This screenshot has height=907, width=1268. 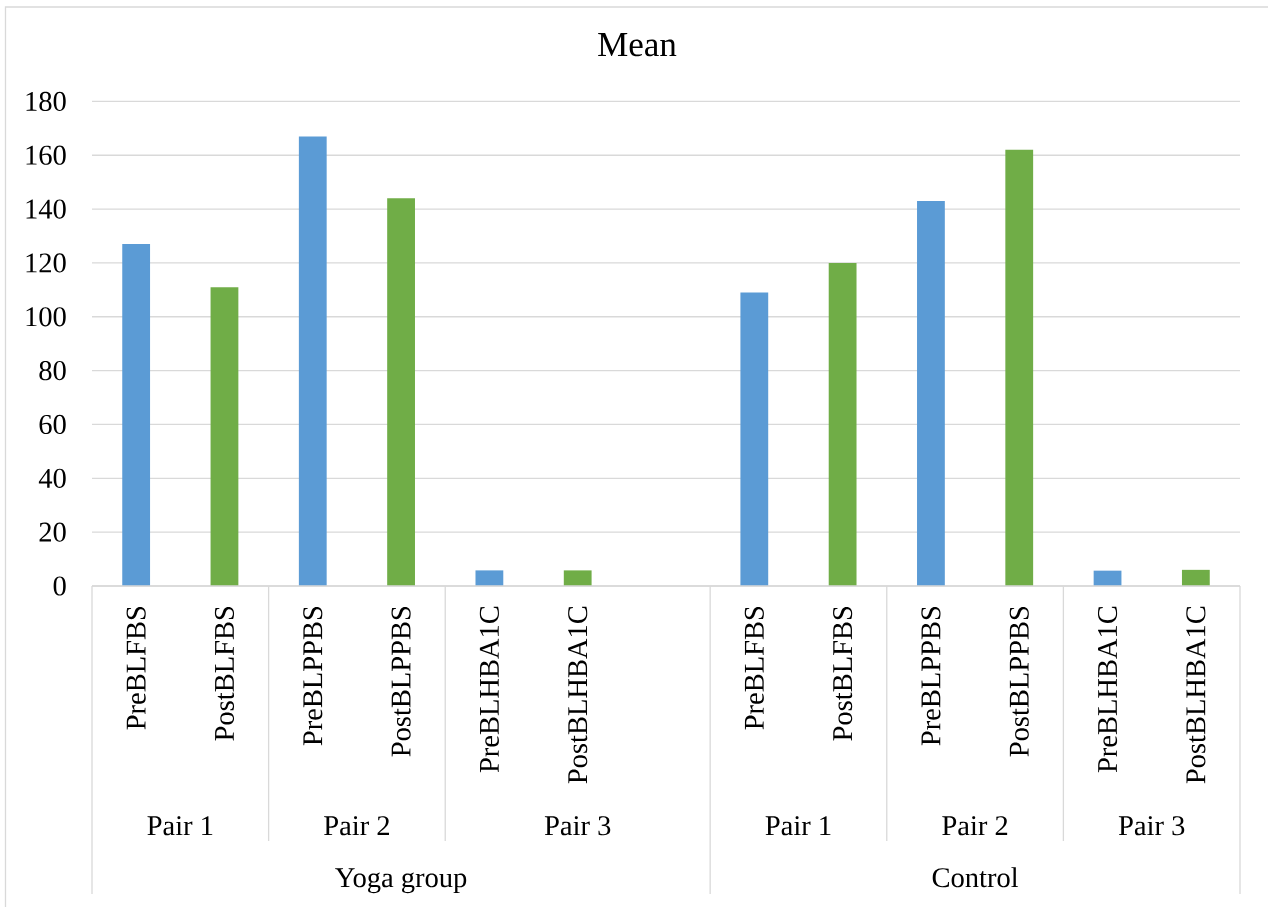 What do you see at coordinates (46, 263) in the screenshot?
I see `y-tick-label: 120` at bounding box center [46, 263].